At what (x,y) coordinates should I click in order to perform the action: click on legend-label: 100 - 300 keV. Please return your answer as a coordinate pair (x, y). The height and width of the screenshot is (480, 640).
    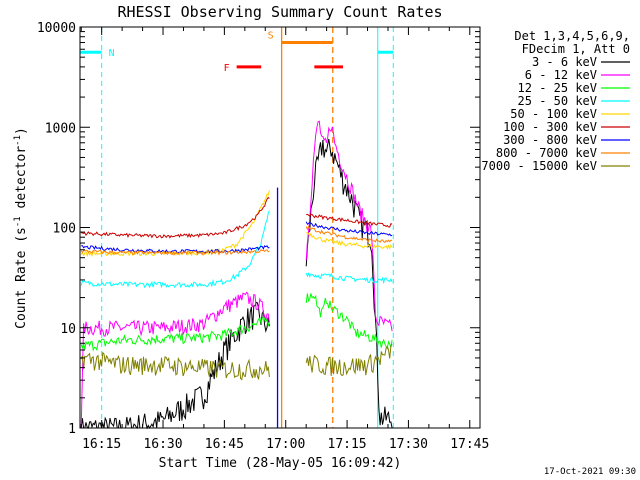
    Looking at the image, I should click on (550, 127).